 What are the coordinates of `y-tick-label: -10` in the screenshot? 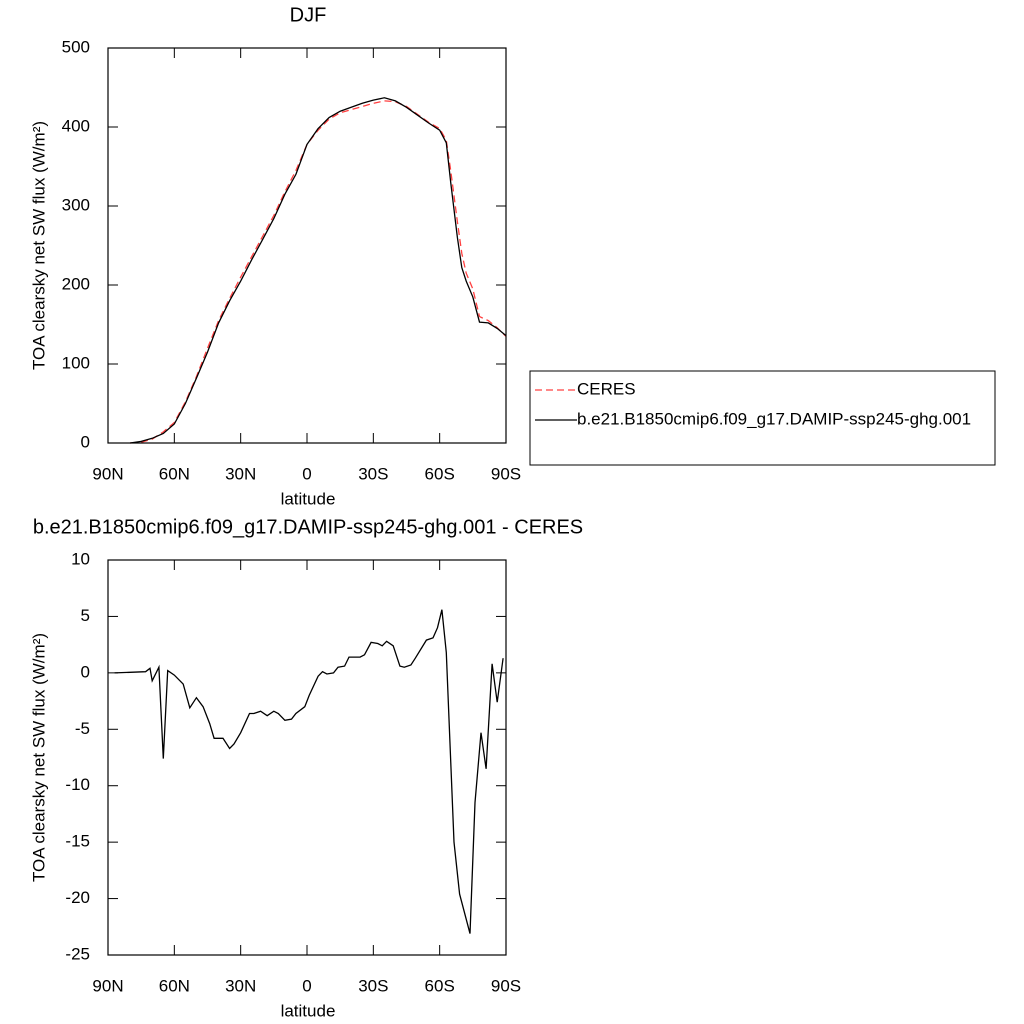 It's located at (77, 784).